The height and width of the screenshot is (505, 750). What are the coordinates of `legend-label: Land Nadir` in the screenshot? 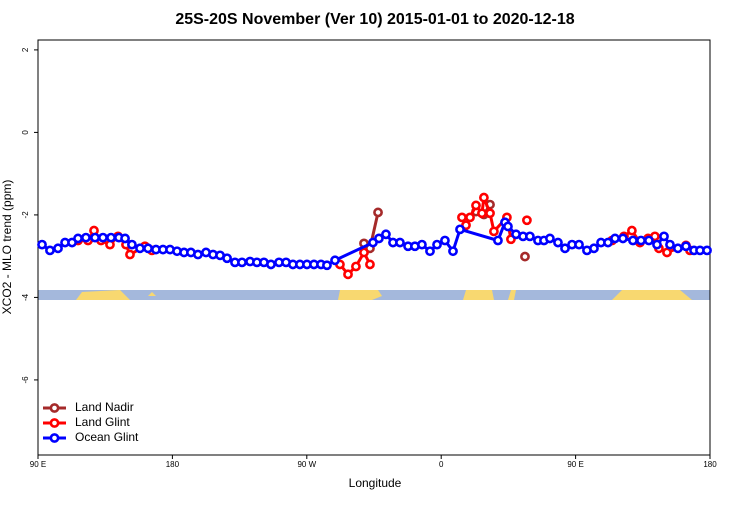 It's located at (104, 407).